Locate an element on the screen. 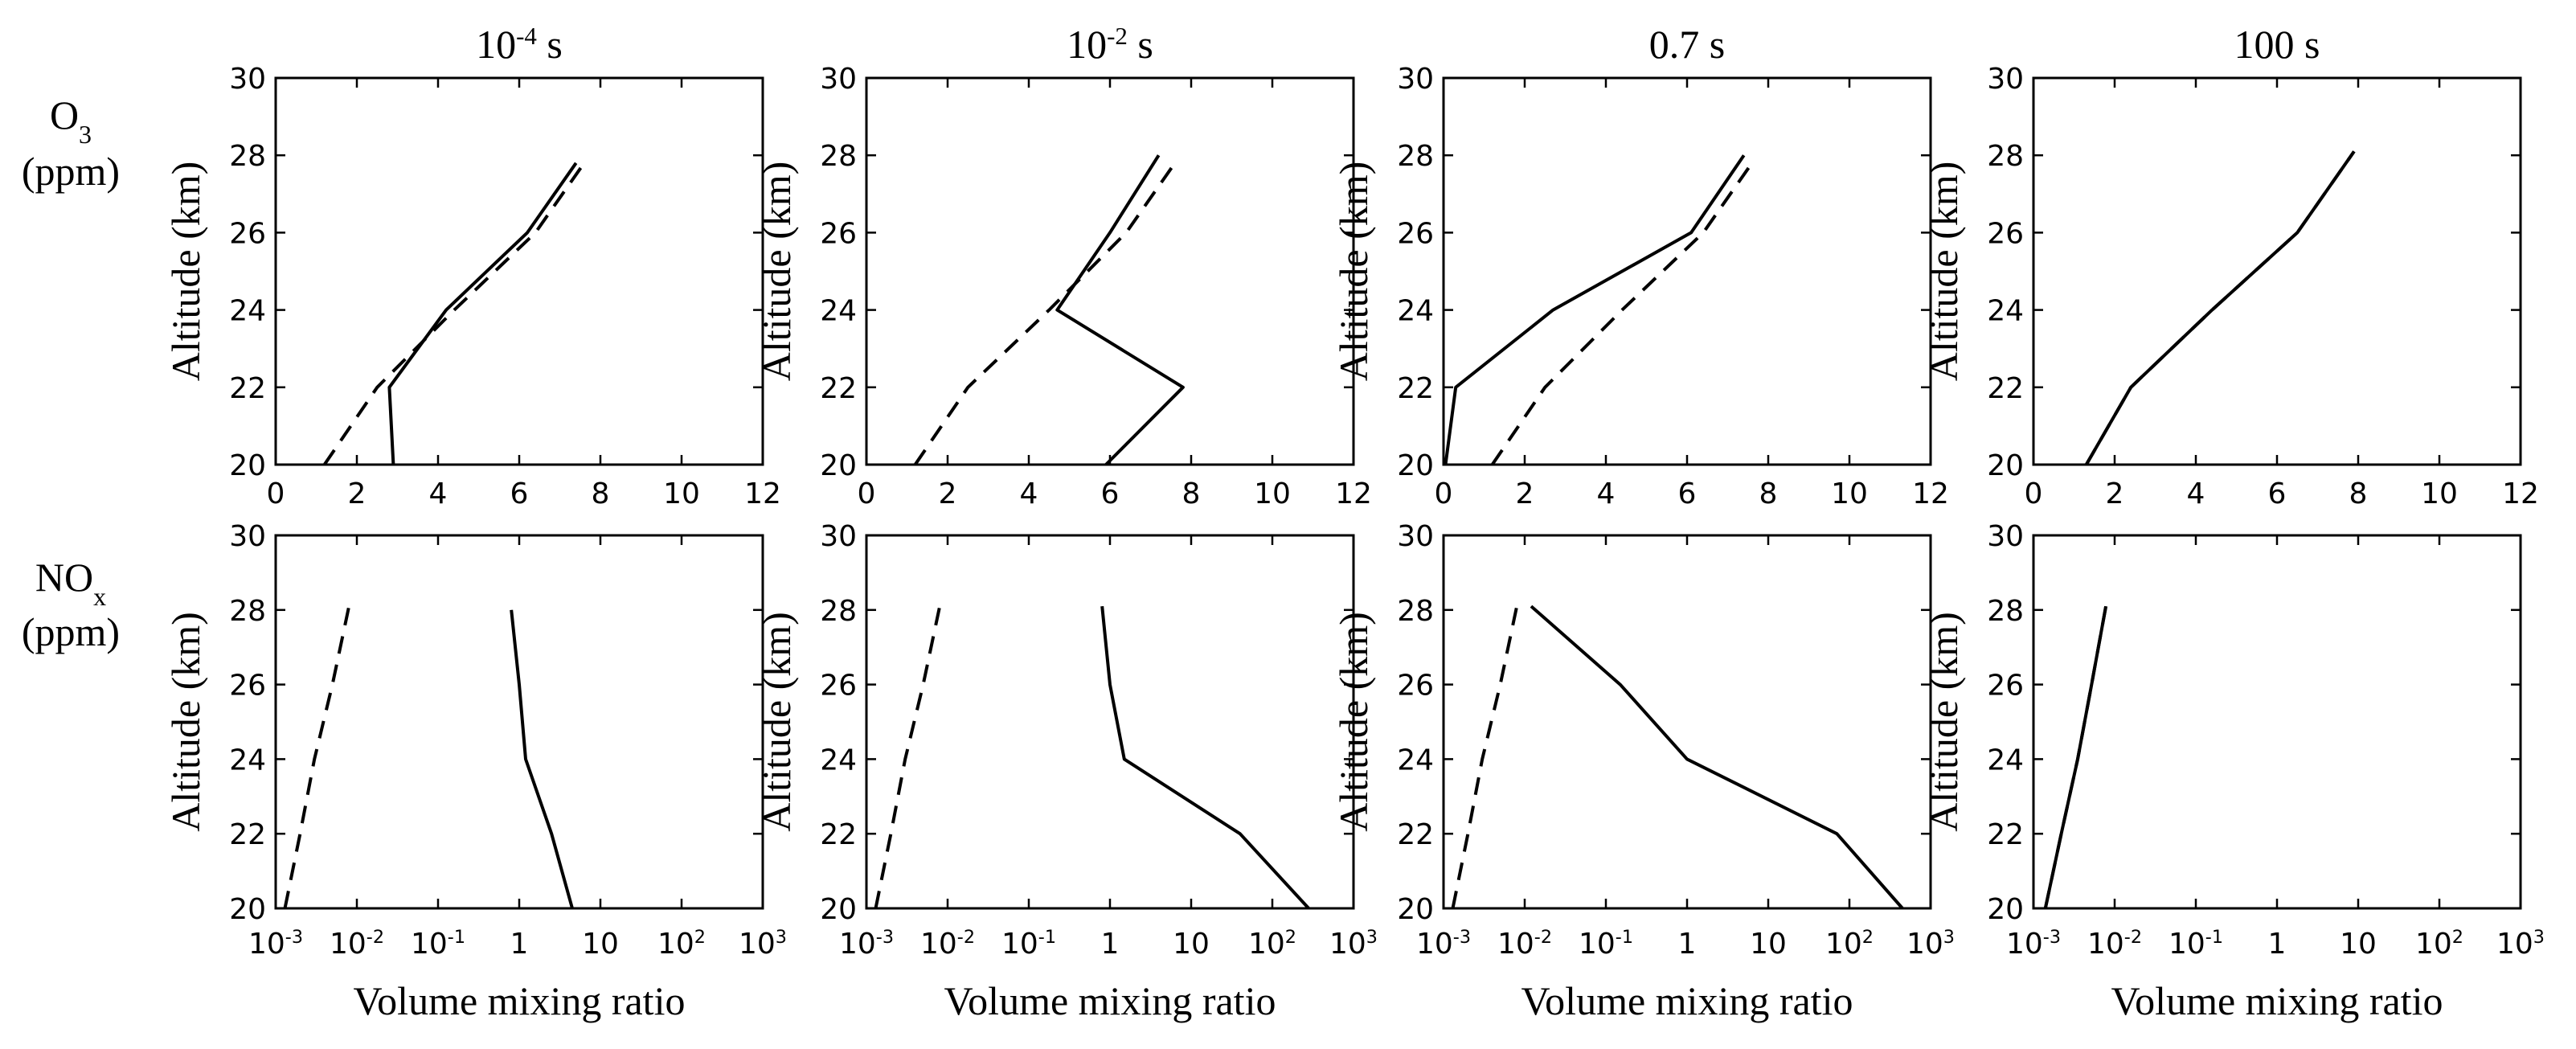  column-title-3: 100 s is located at coordinates (2277, 45).